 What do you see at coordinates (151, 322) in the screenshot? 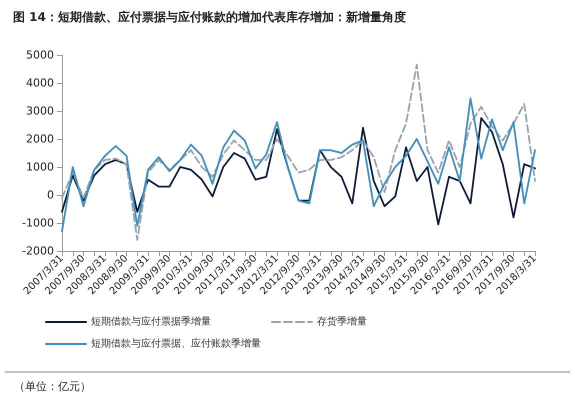
I see `legend-label: 短期借款与应付票据季增量` at bounding box center [151, 322].